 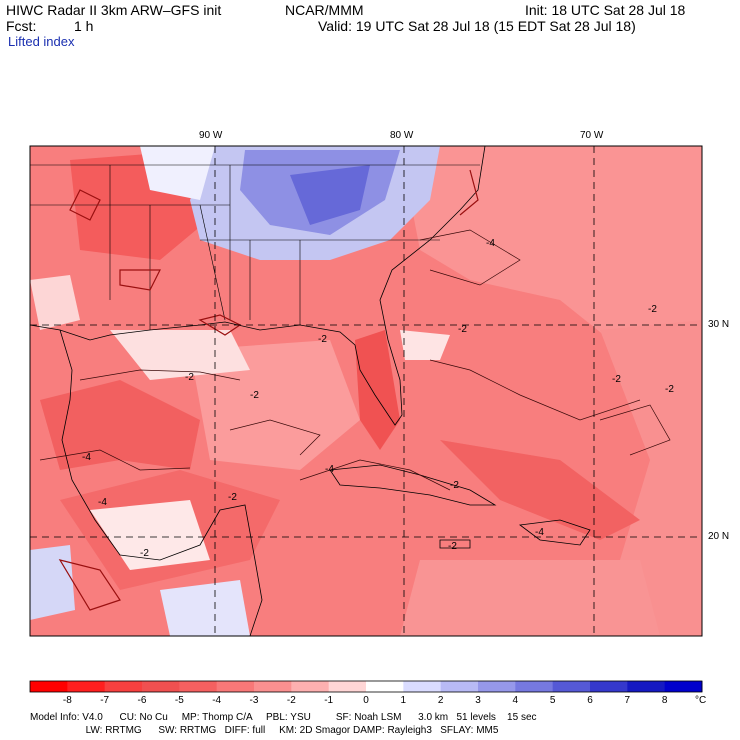 I want to click on map-title: HIWC Radar II 3km ARW–GFS init, so click(x=114, y=10).